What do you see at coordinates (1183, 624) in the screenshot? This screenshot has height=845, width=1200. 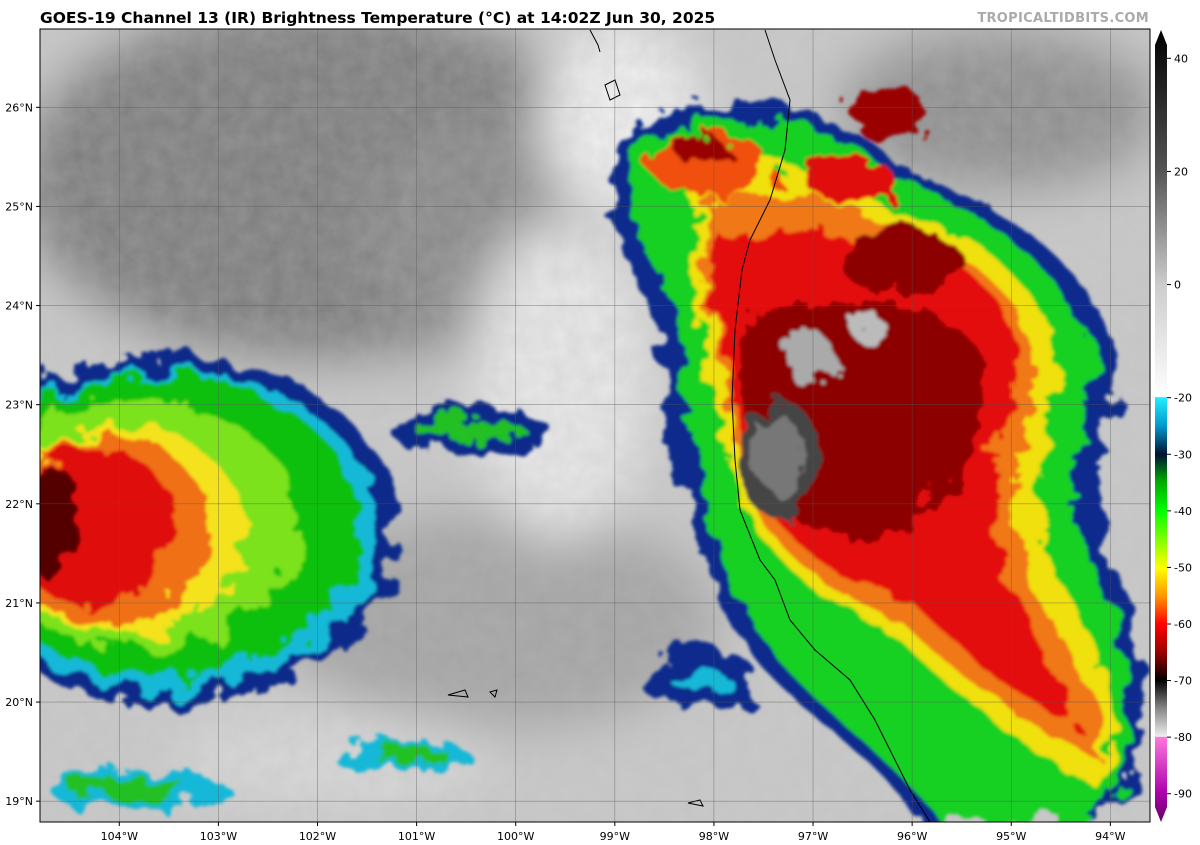 I see `colorbar-tick-label: -60` at bounding box center [1183, 624].